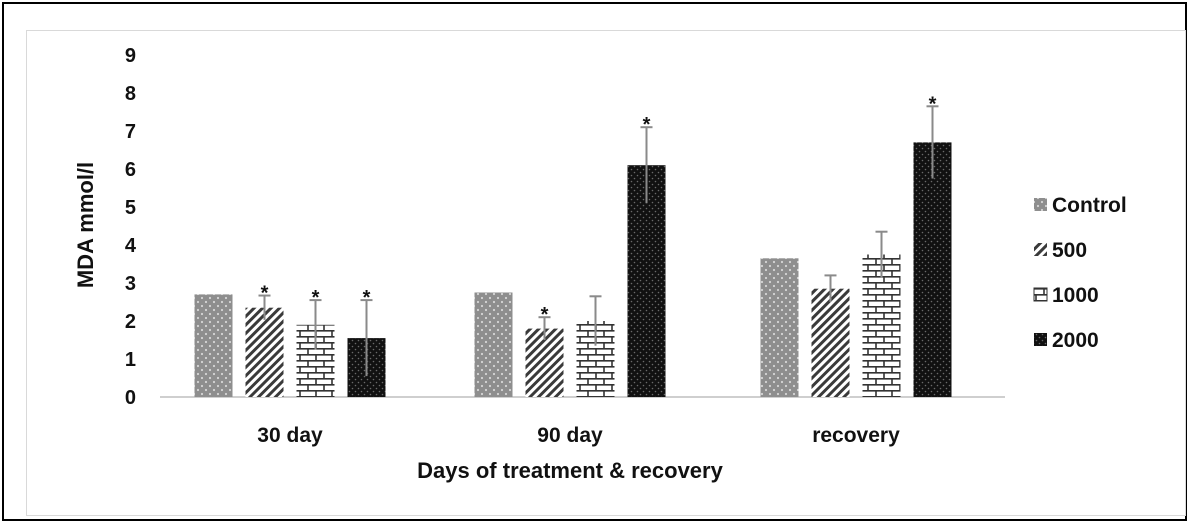 The height and width of the screenshot is (524, 1191). I want to click on y-axis-title: MDA mmol/l, so click(85, 225).